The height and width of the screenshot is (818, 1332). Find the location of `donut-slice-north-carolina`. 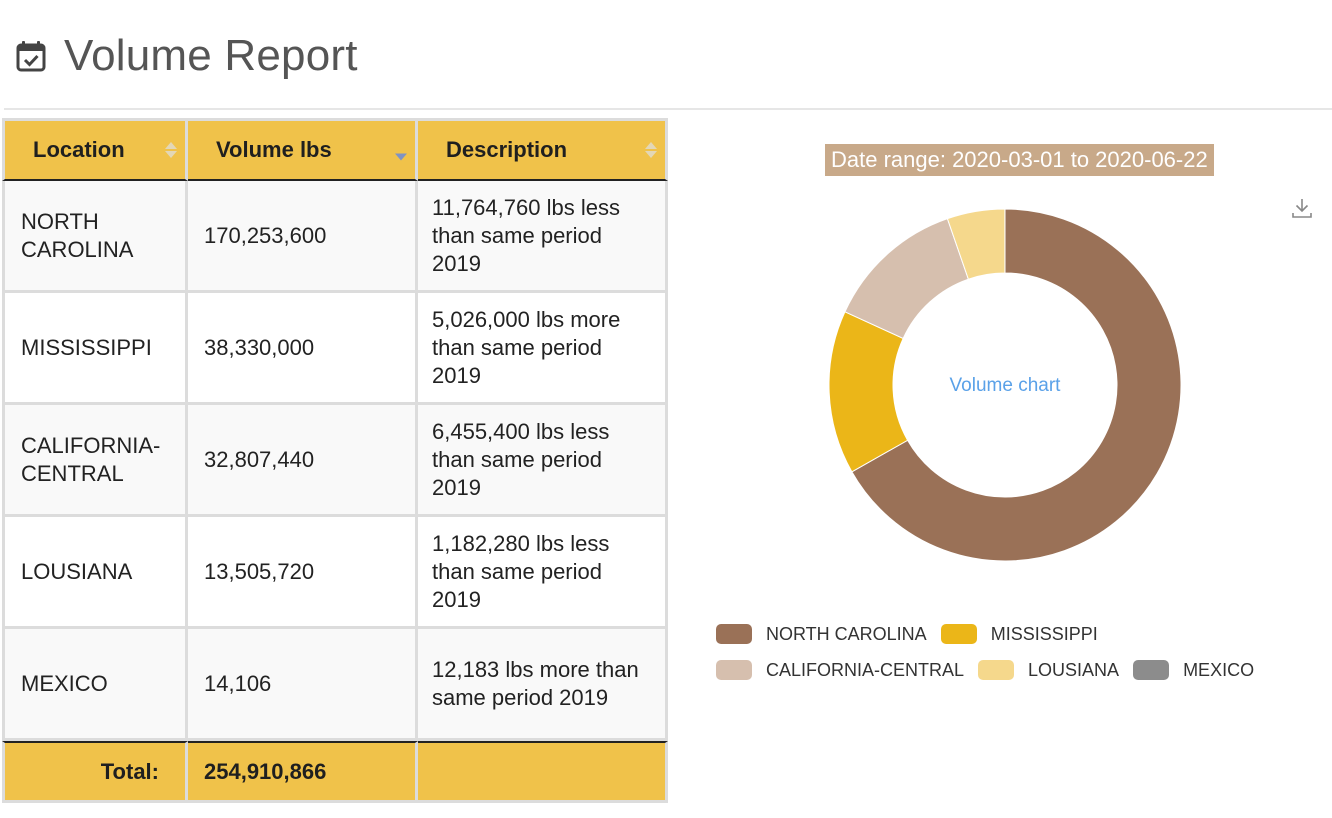

donut-slice-north-carolina is located at coordinates (1016, 385).